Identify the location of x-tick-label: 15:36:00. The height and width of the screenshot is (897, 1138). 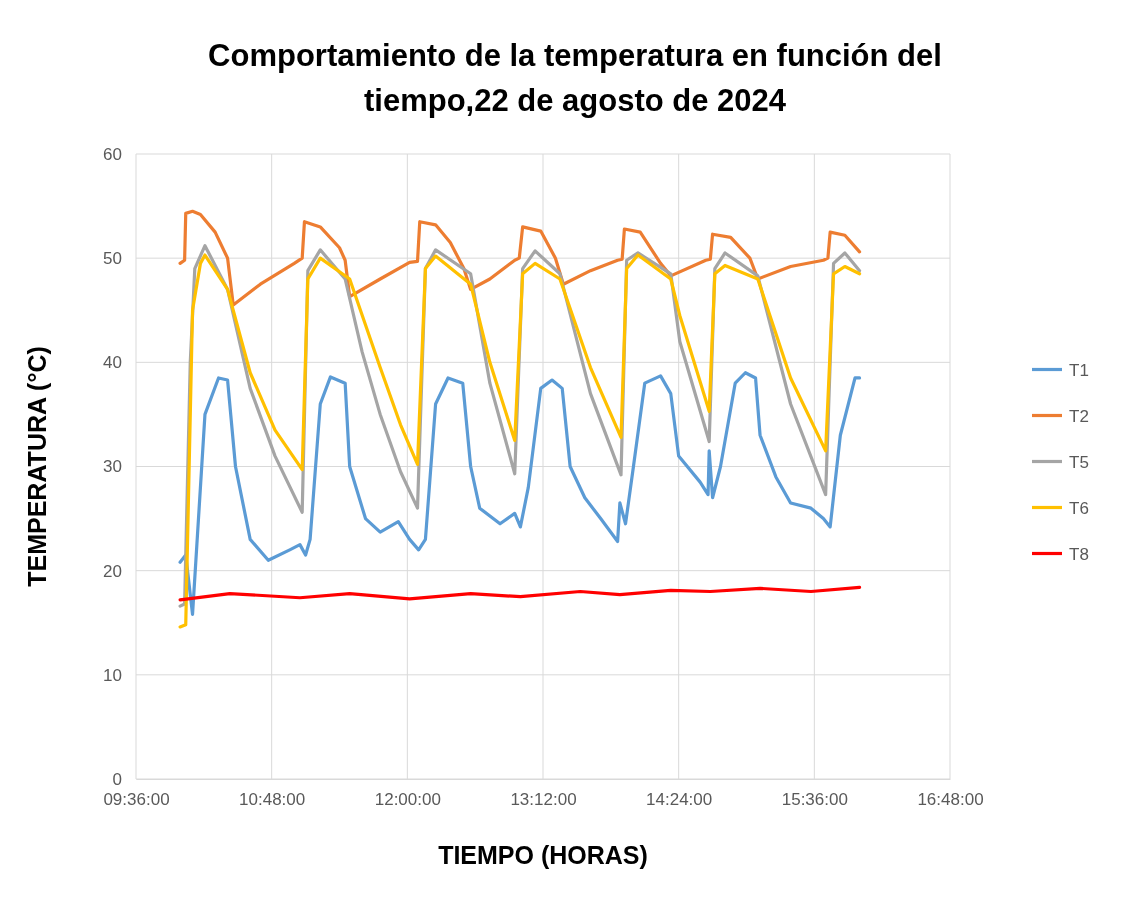
(814, 800).